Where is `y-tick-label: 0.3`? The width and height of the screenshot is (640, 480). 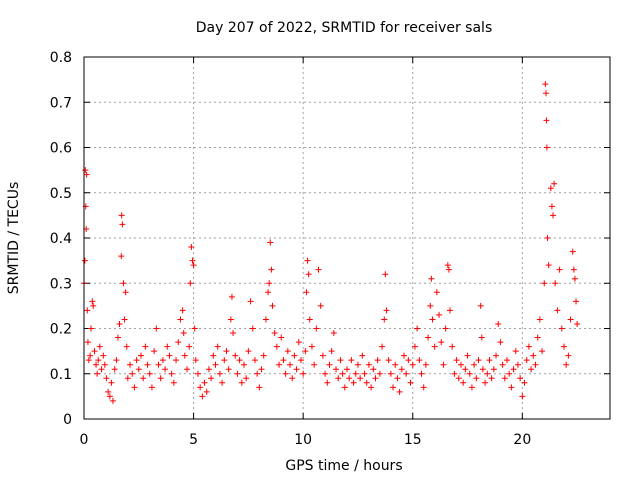 y-tick-label: 0.3 is located at coordinates (61, 284).